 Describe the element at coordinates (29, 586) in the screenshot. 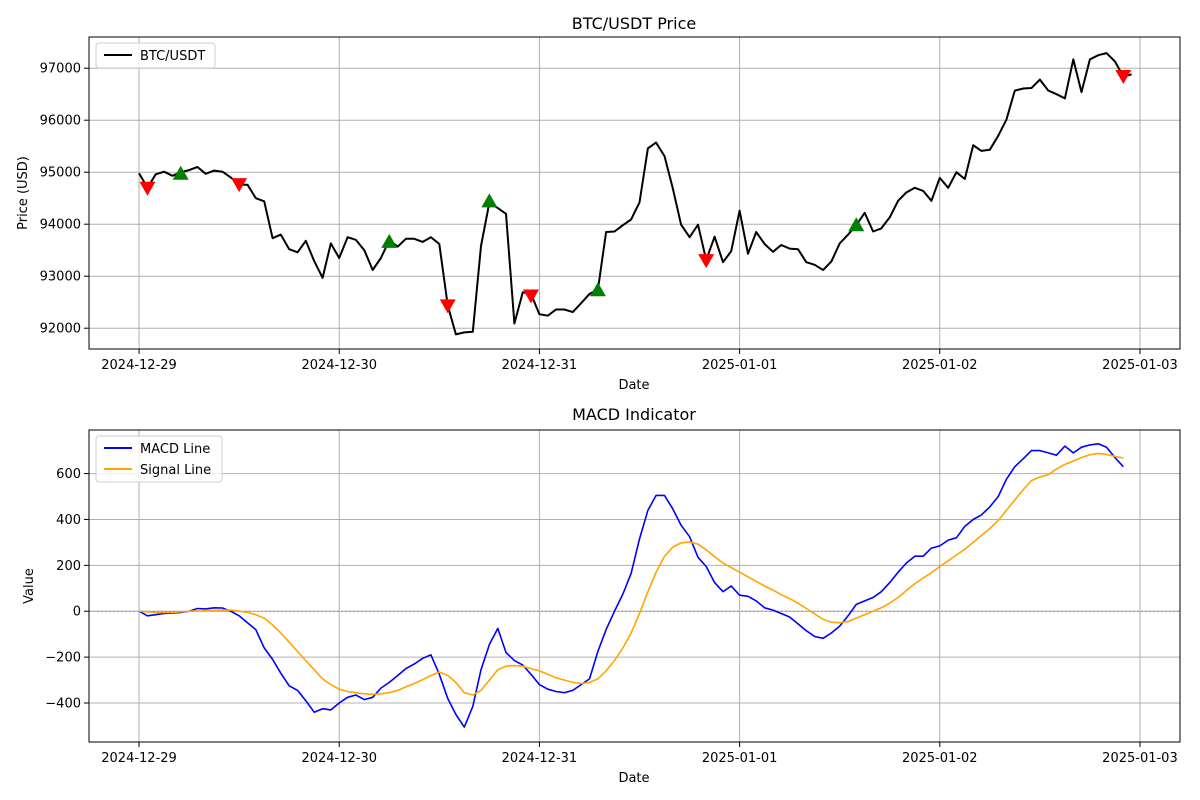

I see `macd-y-axis-label: Value` at that location.